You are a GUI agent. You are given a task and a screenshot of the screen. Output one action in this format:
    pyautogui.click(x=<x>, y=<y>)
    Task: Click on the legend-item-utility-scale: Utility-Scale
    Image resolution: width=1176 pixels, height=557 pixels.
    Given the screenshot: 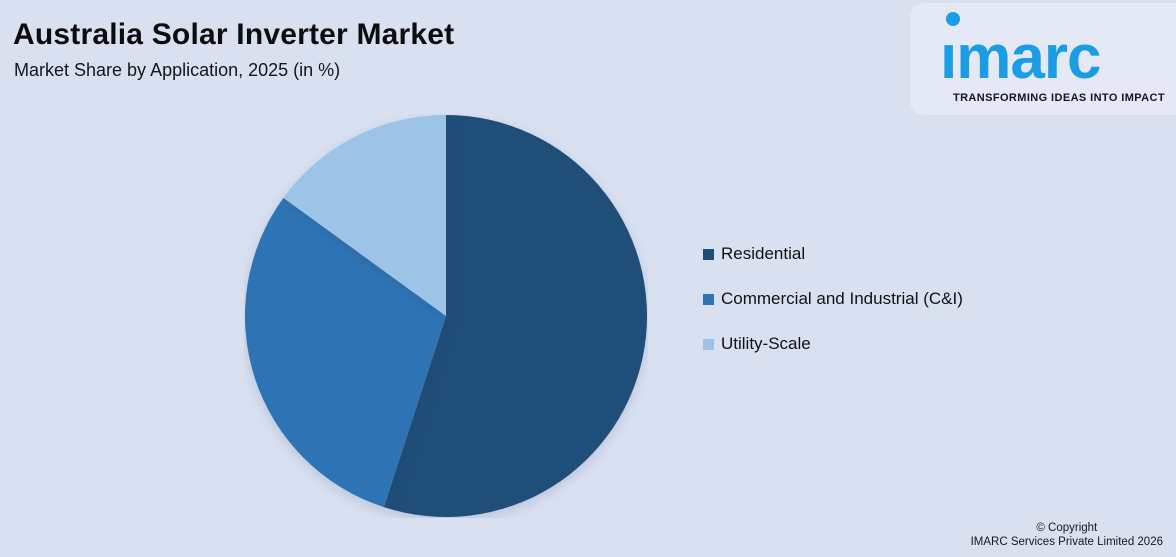 What is the action you would take?
    pyautogui.click(x=833, y=344)
    